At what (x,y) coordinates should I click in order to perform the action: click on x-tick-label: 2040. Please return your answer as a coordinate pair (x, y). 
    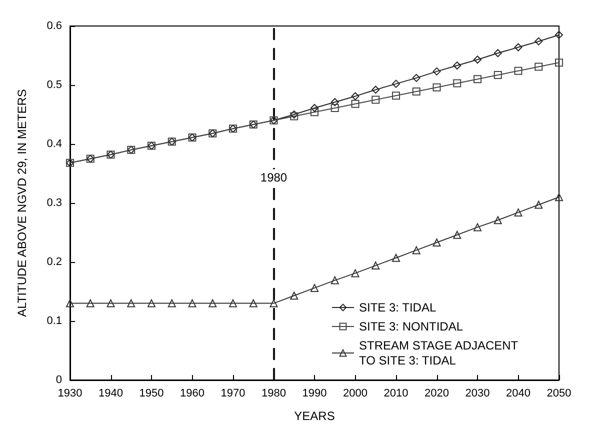
    Looking at the image, I should click on (518, 394).